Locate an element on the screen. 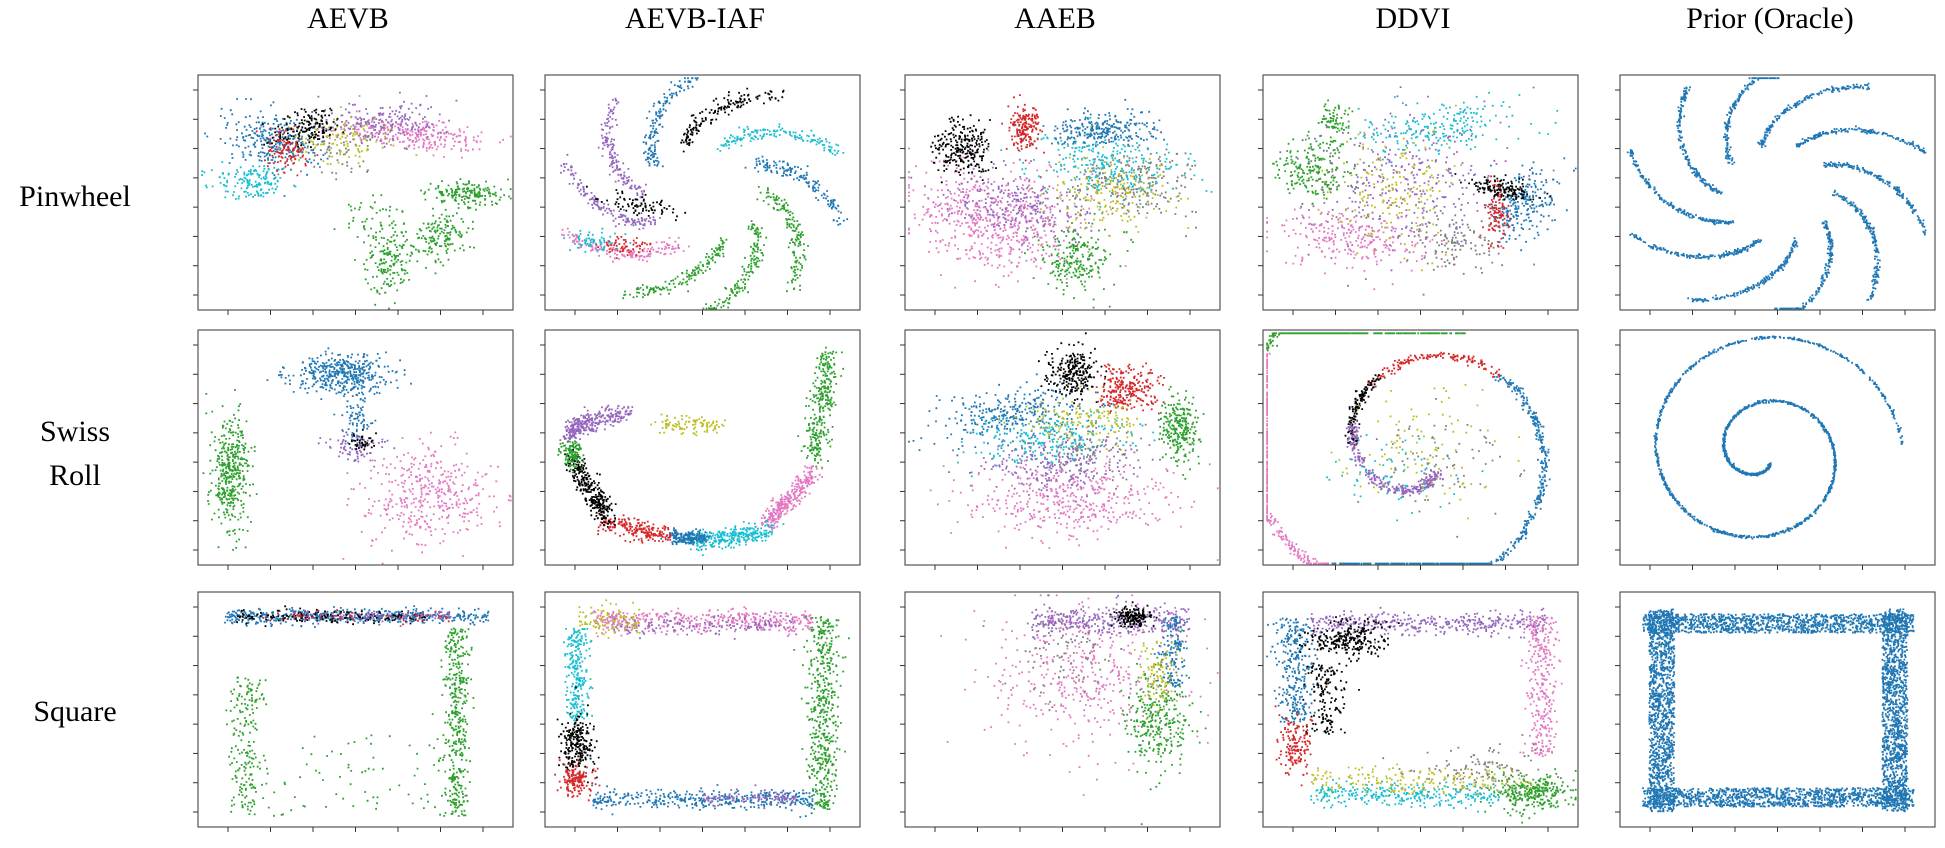 Image resolution: width=1945 pixels, height=848 pixels. column-title-2: AAEB is located at coordinates (1055, 18).